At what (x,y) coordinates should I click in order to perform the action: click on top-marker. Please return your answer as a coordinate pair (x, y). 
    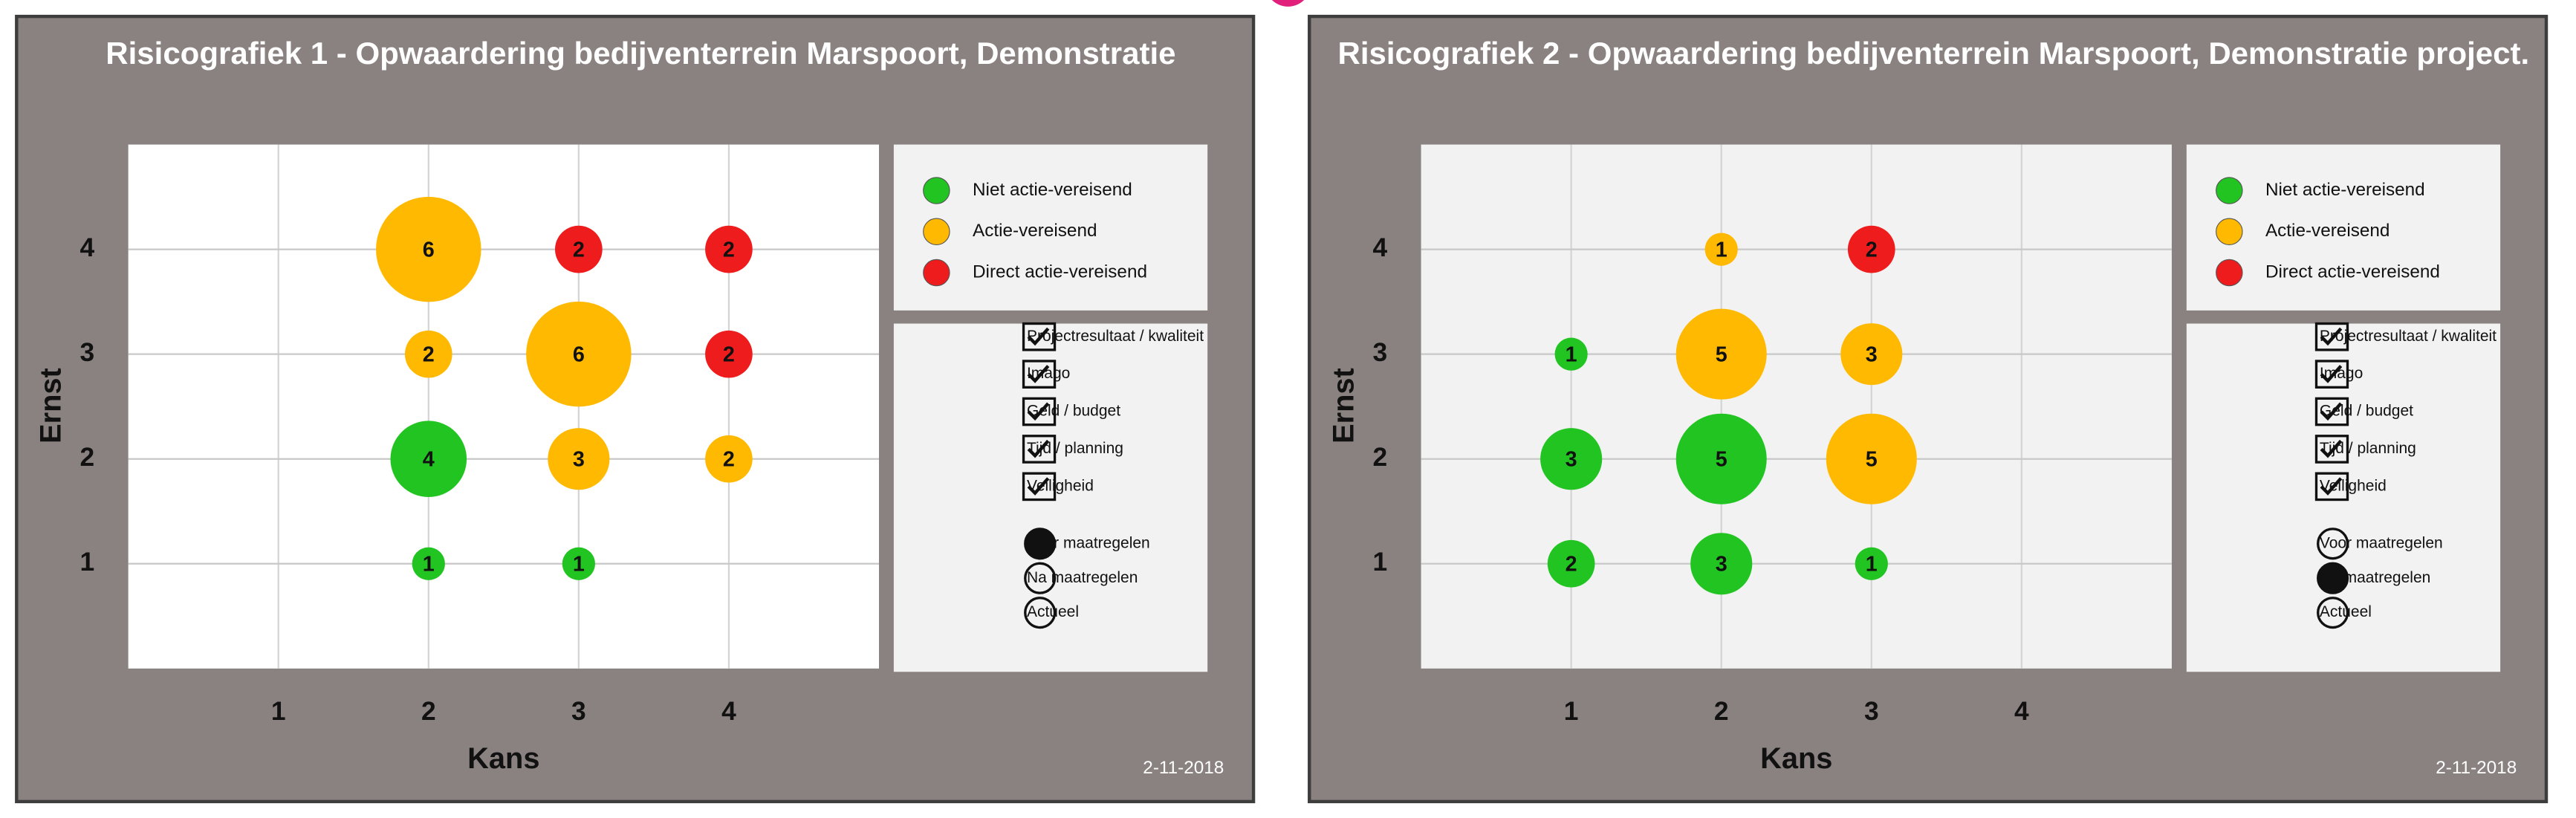
    Looking at the image, I should click on (1288, 3).